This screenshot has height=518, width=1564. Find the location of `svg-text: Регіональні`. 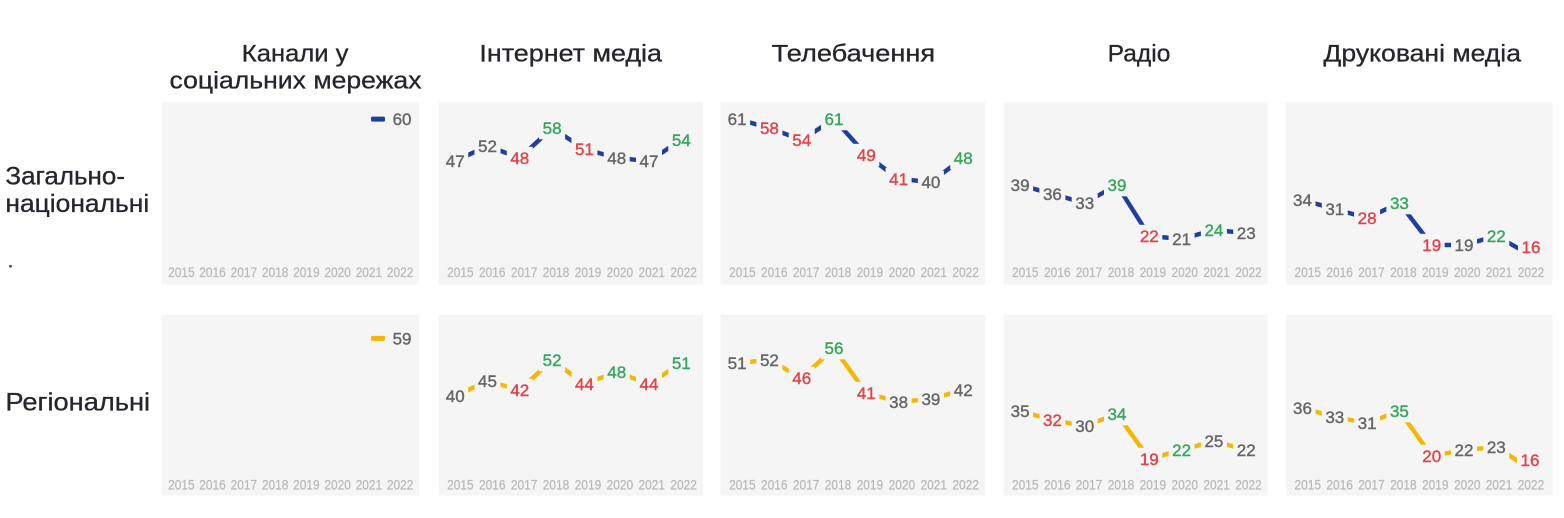

svg-text: Регіональні is located at coordinates (77, 403).